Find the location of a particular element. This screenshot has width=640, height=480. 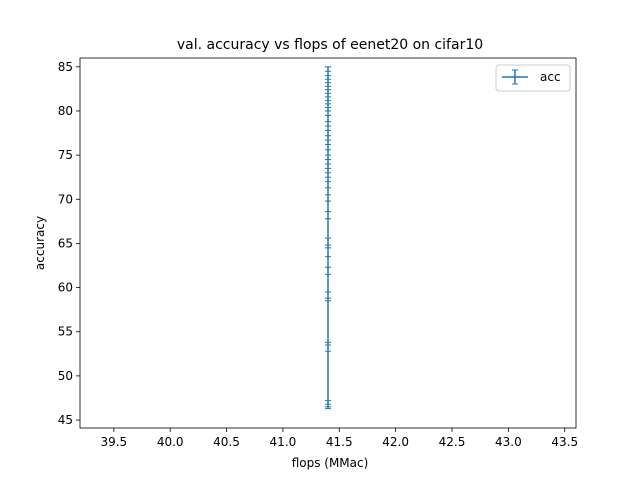

x-tick-label: 40.5 is located at coordinates (226, 442).